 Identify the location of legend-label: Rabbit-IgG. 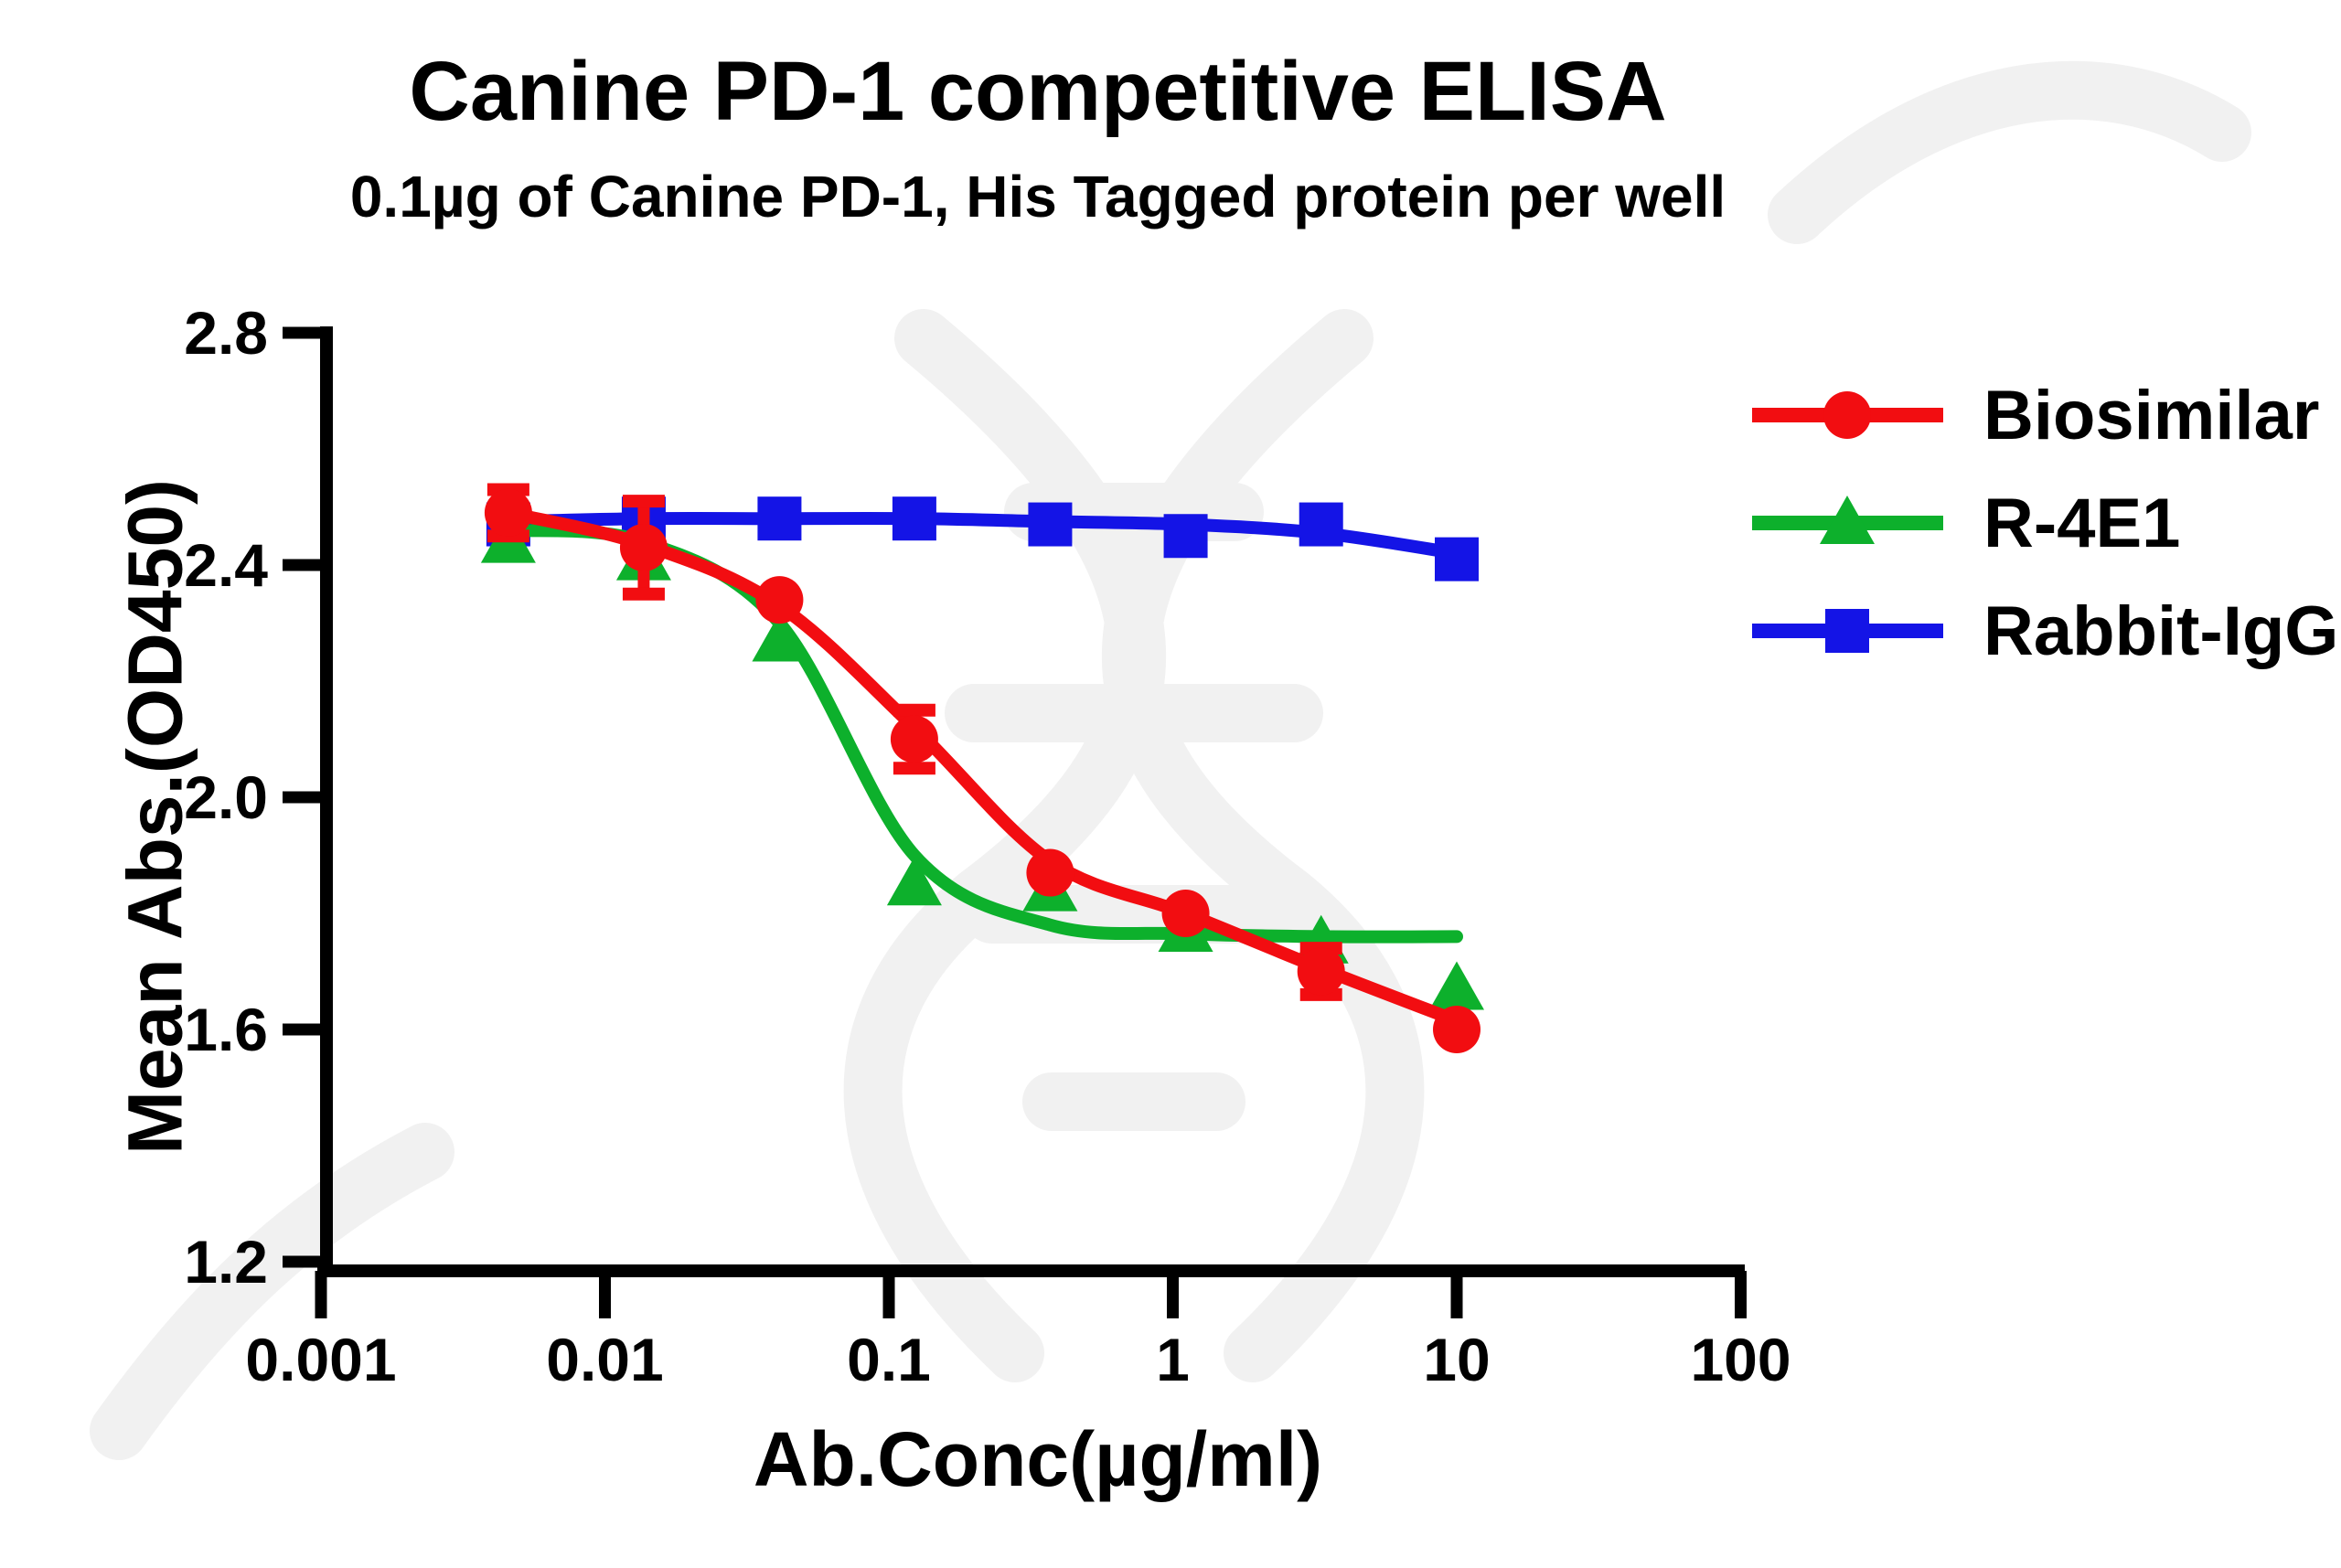
(2161, 631).